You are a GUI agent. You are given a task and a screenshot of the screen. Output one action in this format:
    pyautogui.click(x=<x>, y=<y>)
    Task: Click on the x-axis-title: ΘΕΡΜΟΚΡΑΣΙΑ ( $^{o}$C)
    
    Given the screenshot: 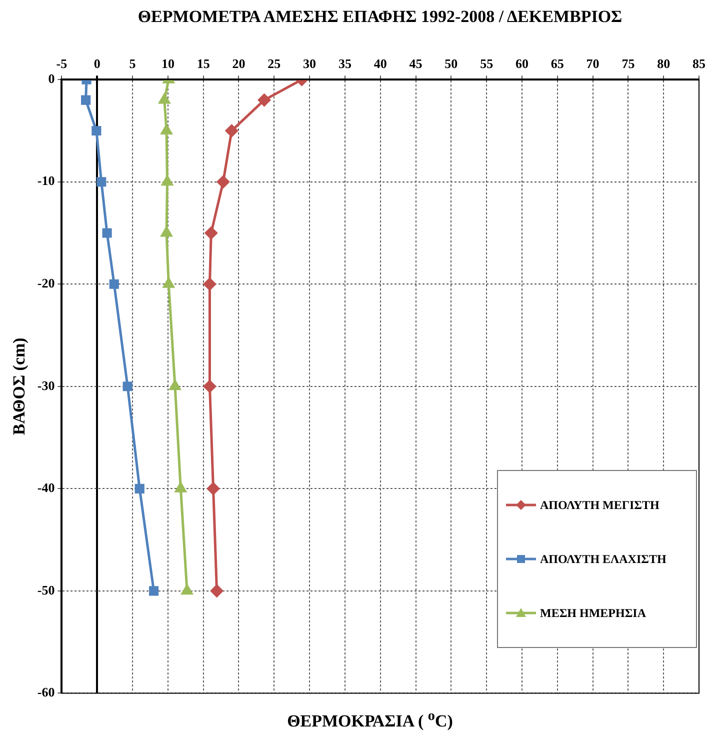 What is the action you would take?
    pyautogui.click(x=370, y=720)
    